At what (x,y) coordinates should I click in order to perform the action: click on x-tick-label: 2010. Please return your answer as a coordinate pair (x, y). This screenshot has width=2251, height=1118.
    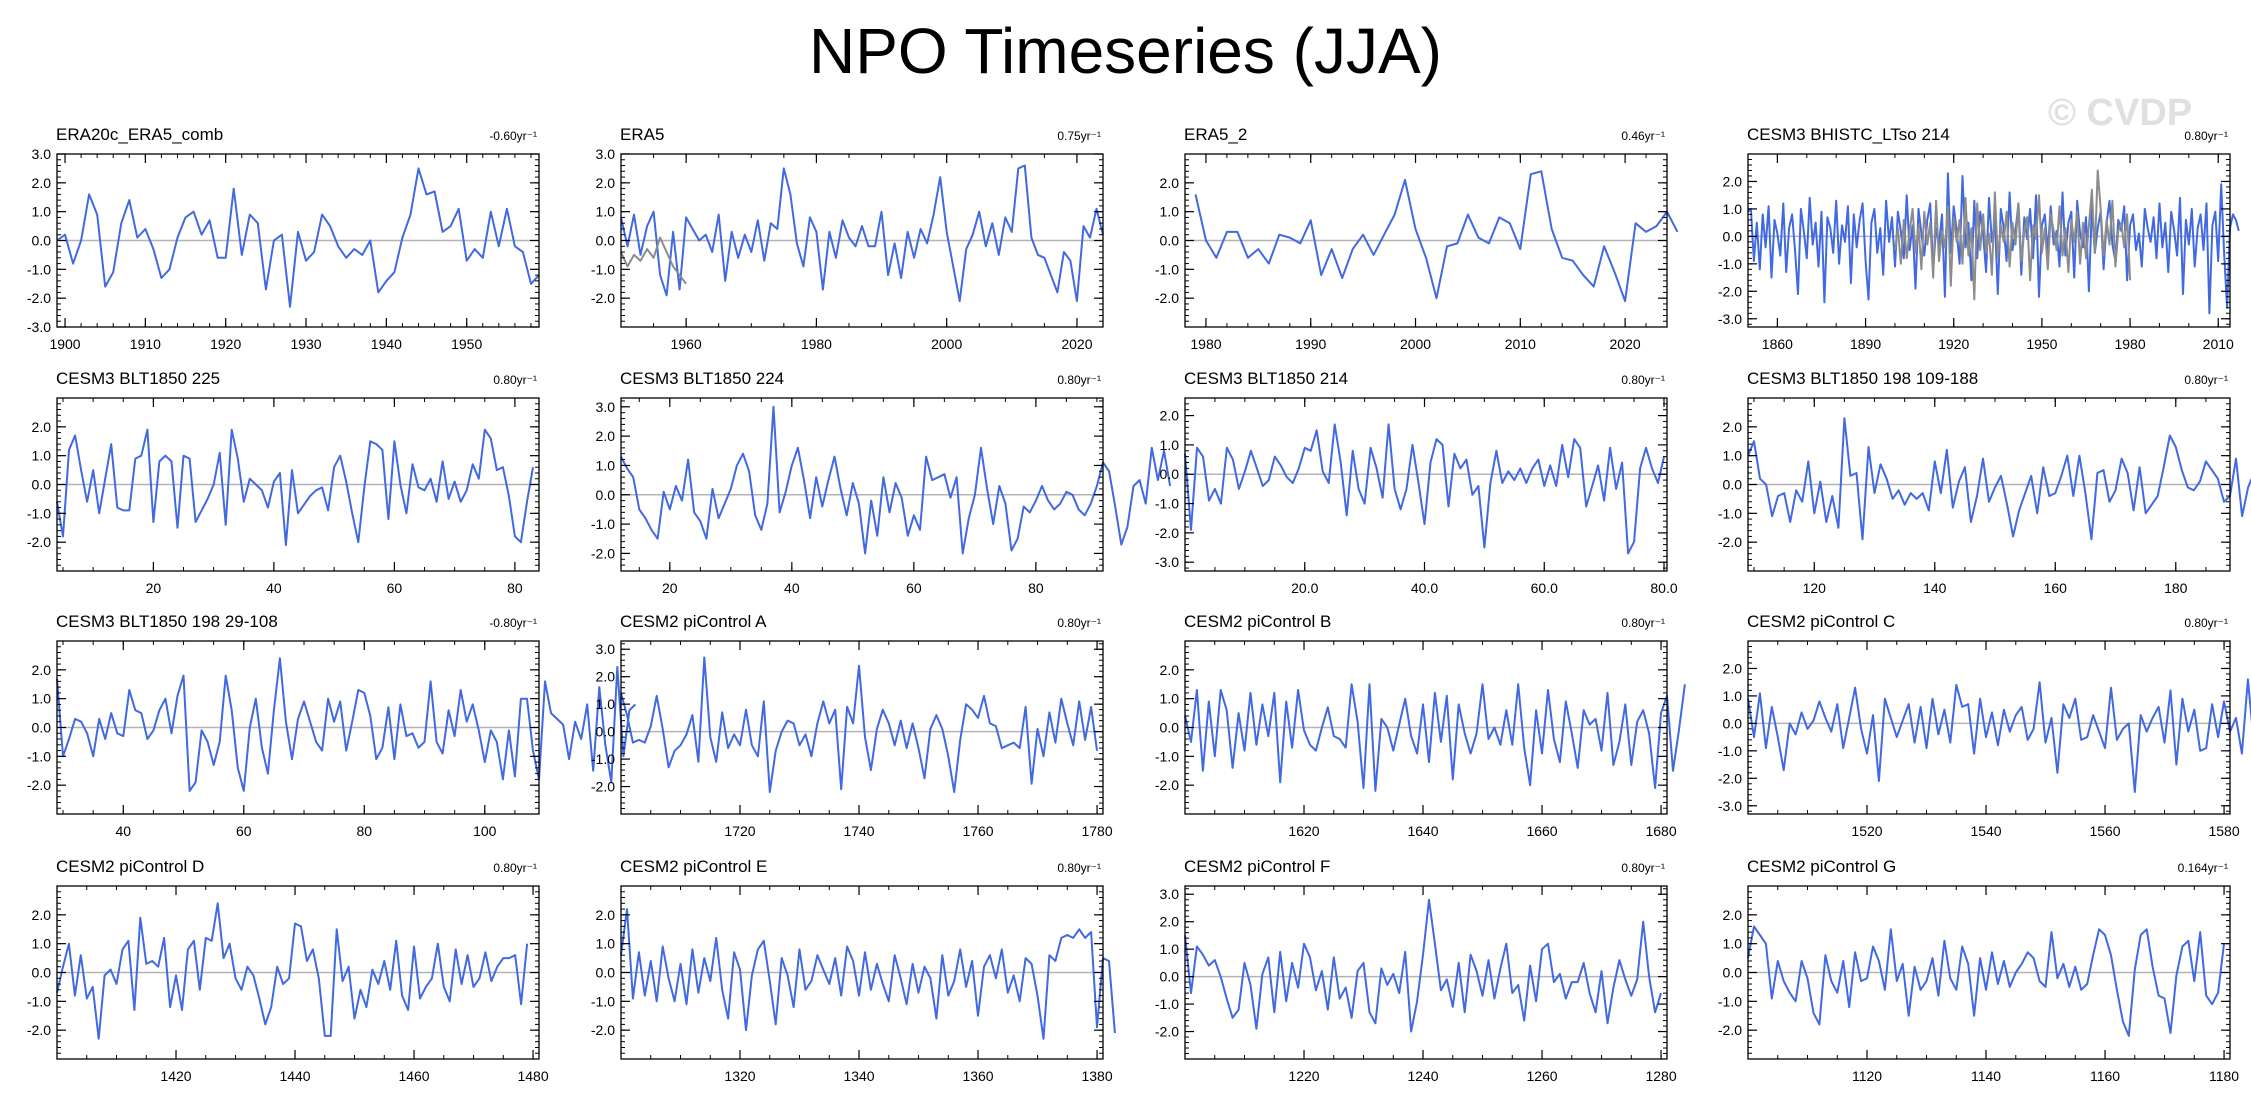
    Looking at the image, I should click on (2218, 344).